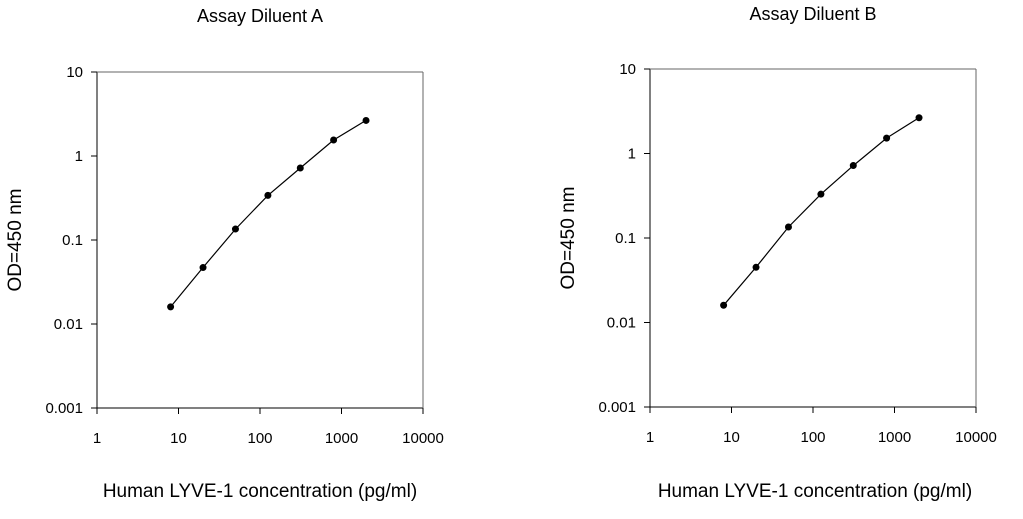  I want to click on chart-title: Assay Diluent B, so click(812, 14).